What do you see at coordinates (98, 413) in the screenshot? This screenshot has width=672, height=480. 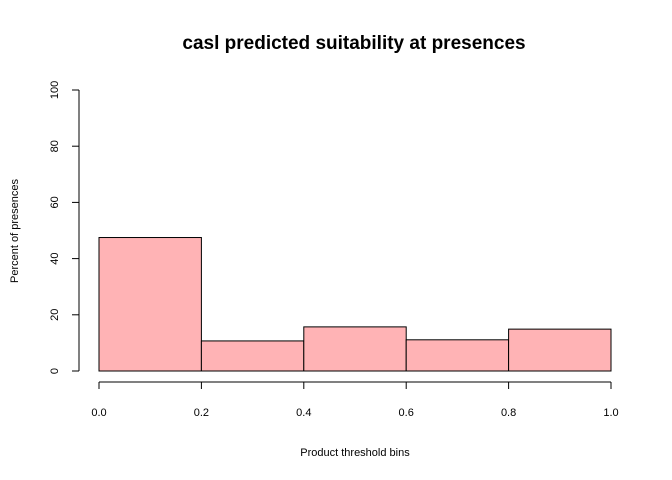 I see `x-tick-label-0: 0.0` at bounding box center [98, 413].